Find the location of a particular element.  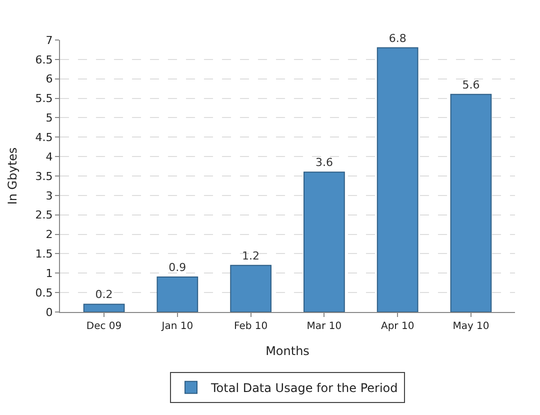

x-tick-label: Mar 10 is located at coordinates (324, 326).